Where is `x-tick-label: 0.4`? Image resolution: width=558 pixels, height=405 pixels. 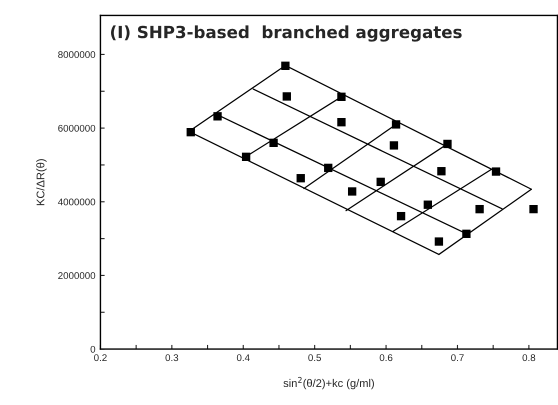
x-tick-label: 0.4 is located at coordinates (243, 358).